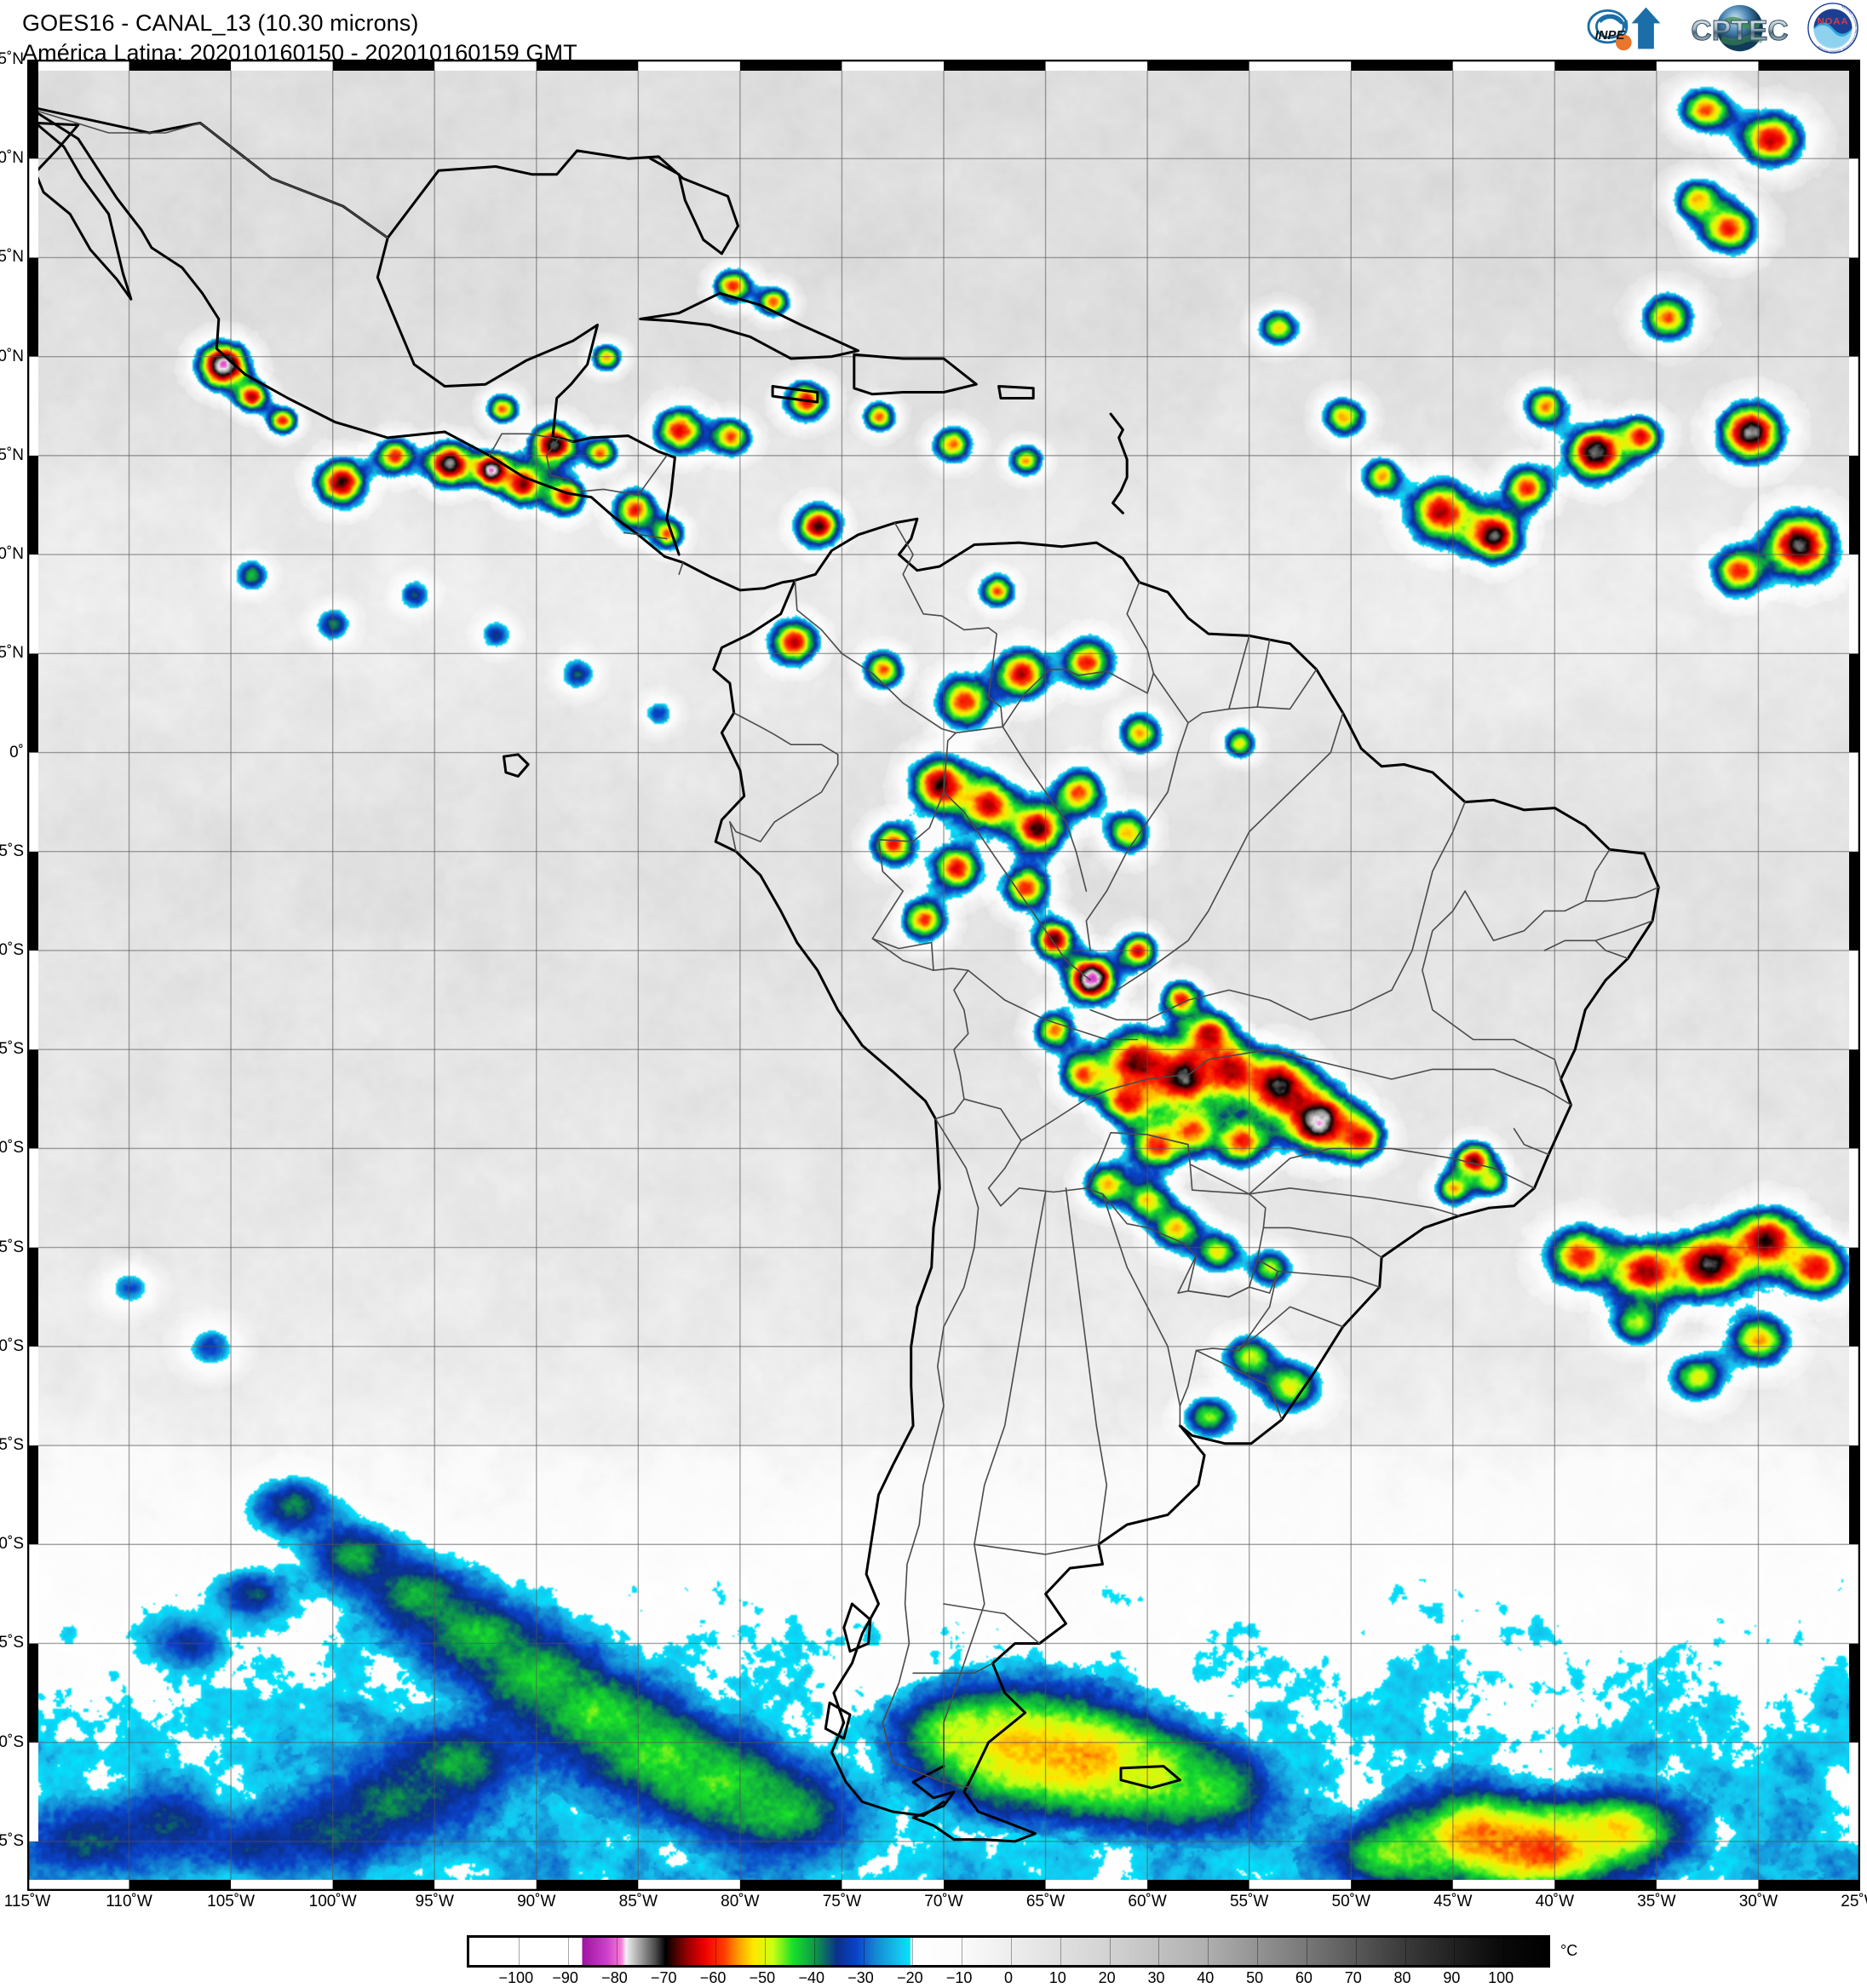 This screenshot has height=1988, width=1867. I want to click on colorbar-tick-label: 0, so click(1008, 1977).